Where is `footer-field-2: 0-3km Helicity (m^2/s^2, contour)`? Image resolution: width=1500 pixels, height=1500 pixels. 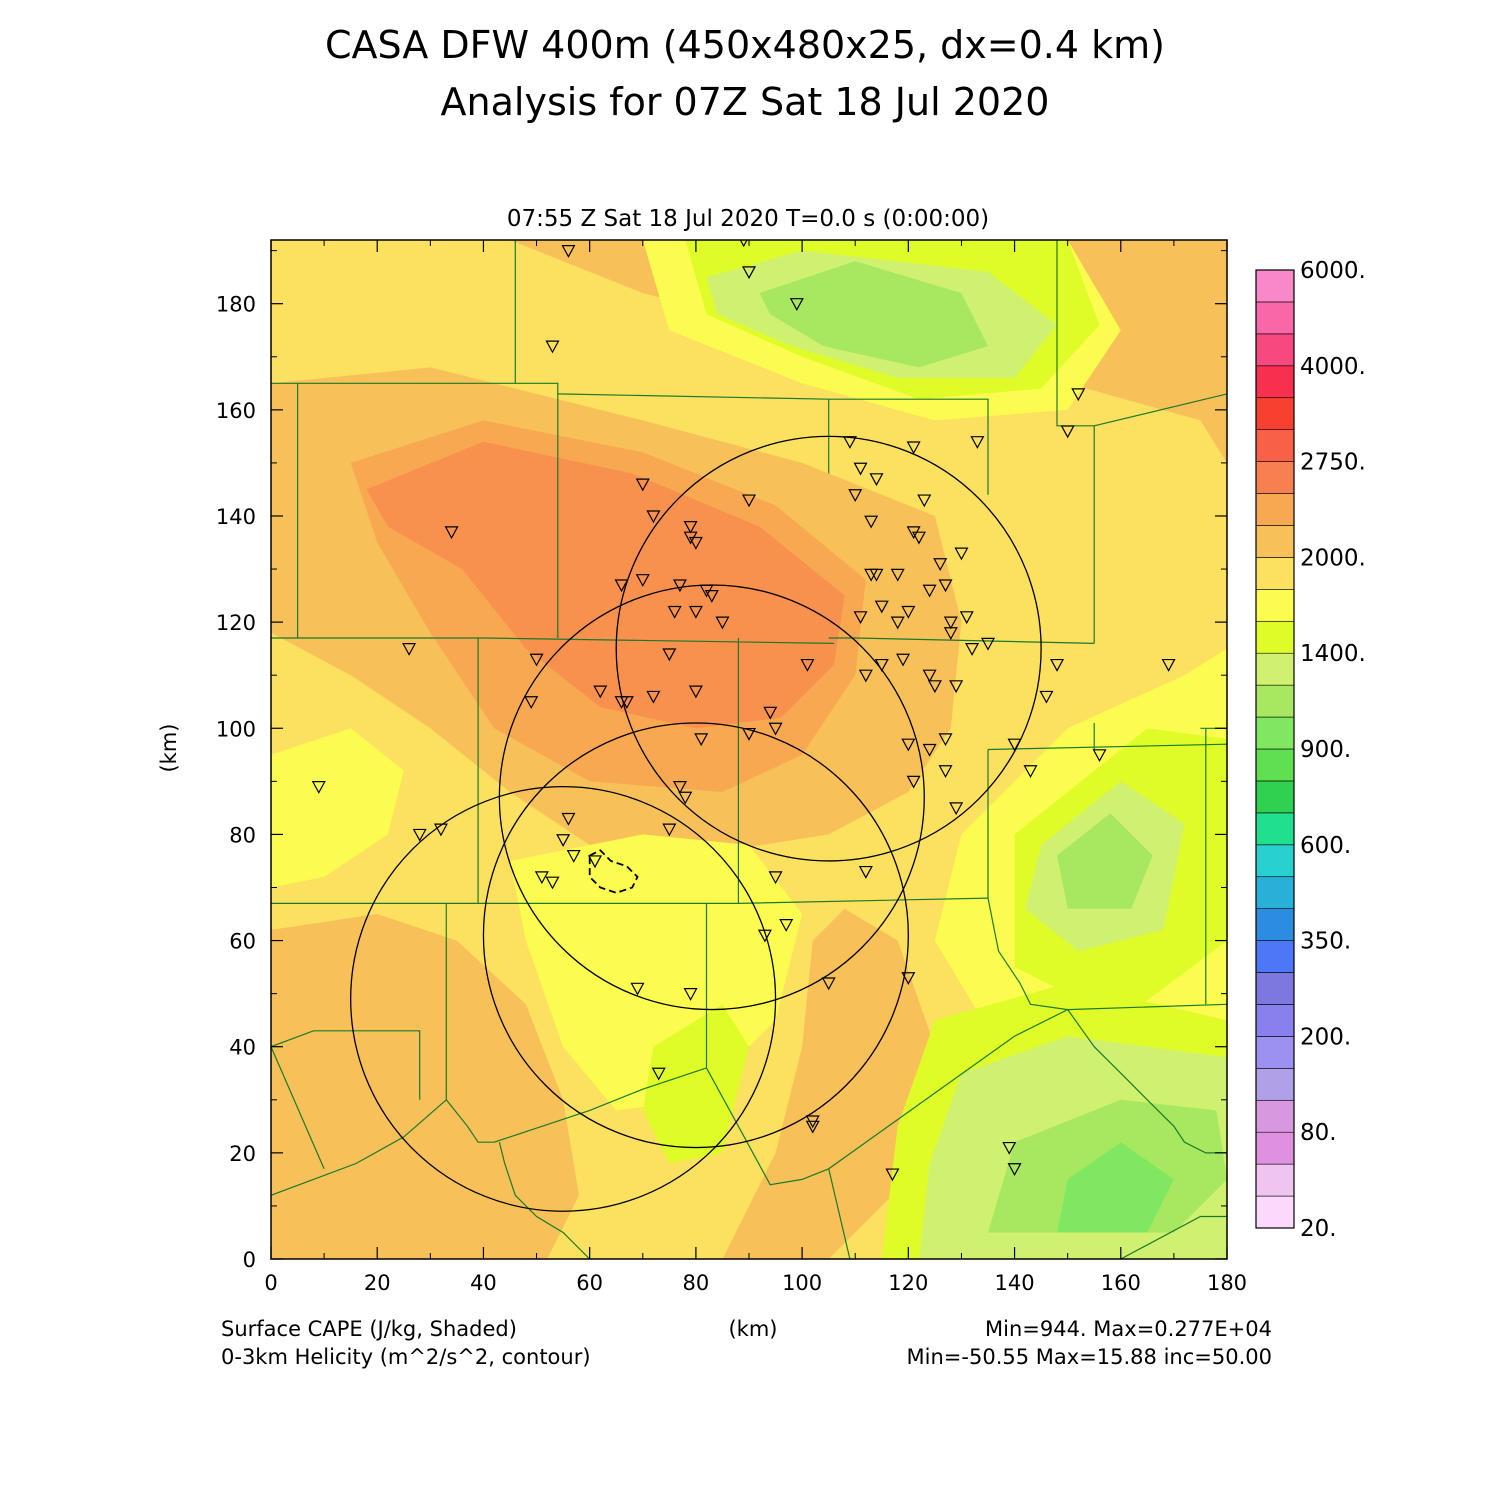
footer-field-2: 0-3km Helicity (m^2/s^2, contour) is located at coordinates (406, 1357).